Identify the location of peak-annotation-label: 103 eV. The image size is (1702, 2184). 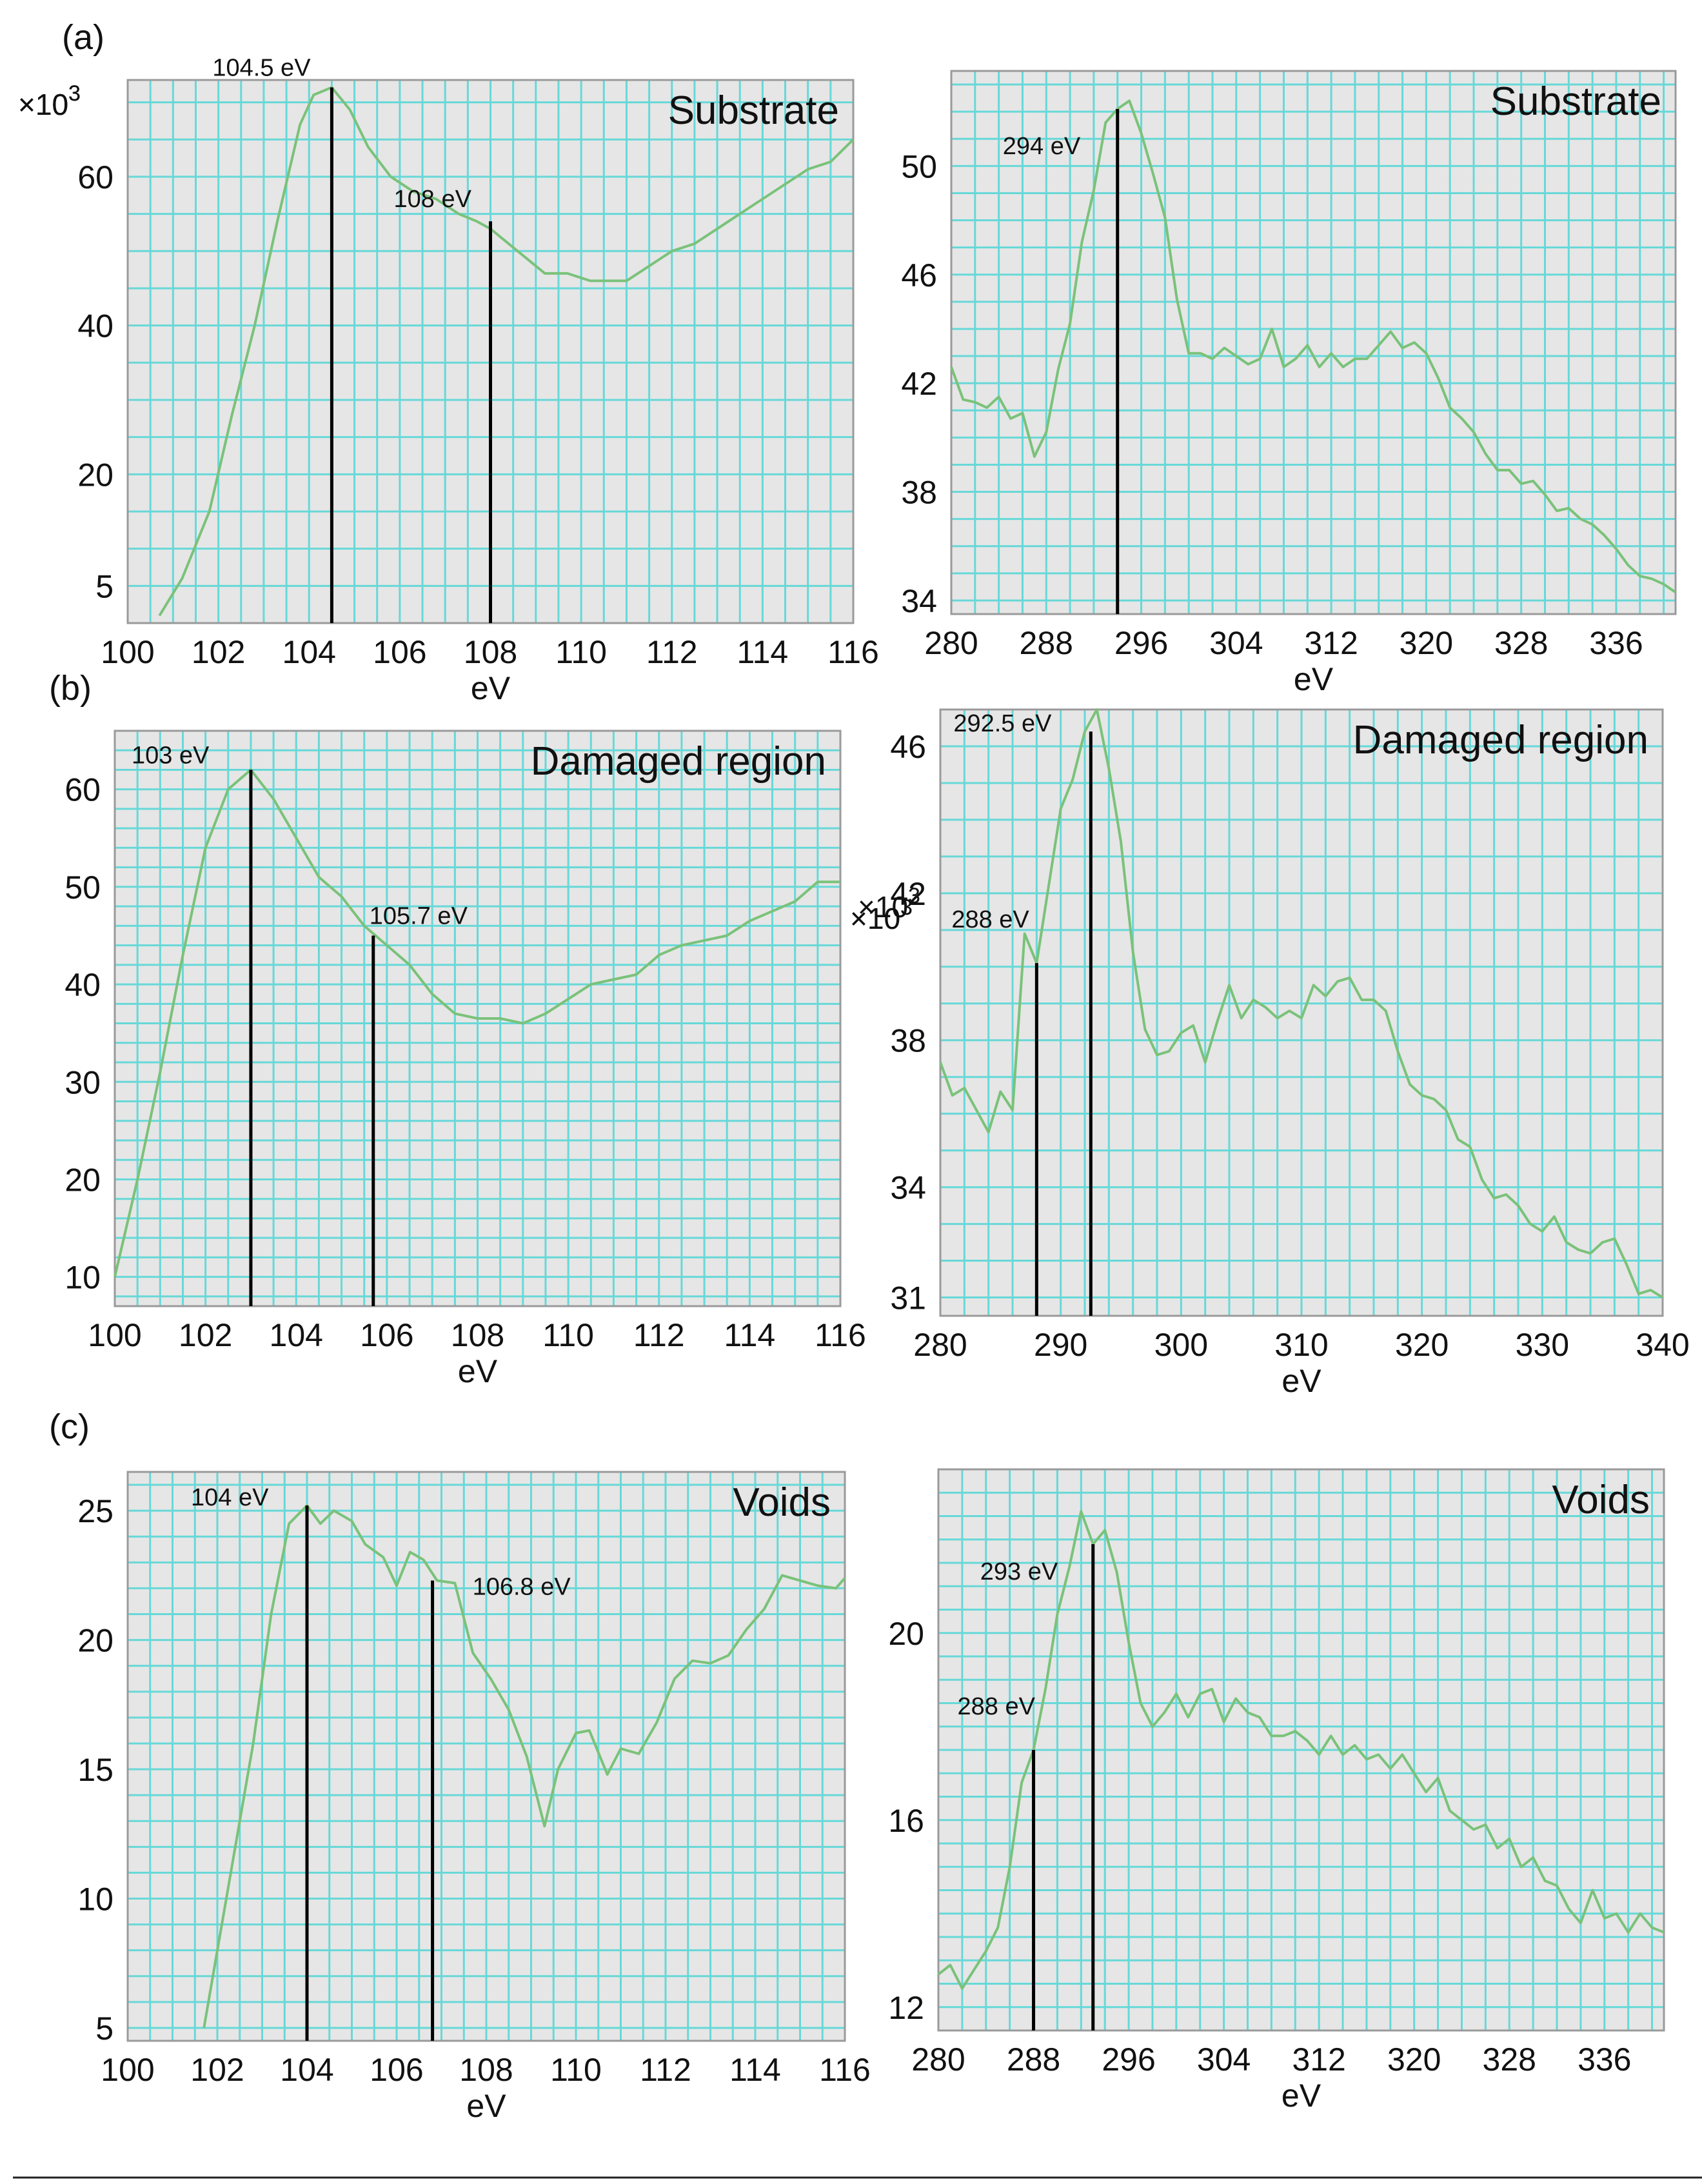
(171, 755).